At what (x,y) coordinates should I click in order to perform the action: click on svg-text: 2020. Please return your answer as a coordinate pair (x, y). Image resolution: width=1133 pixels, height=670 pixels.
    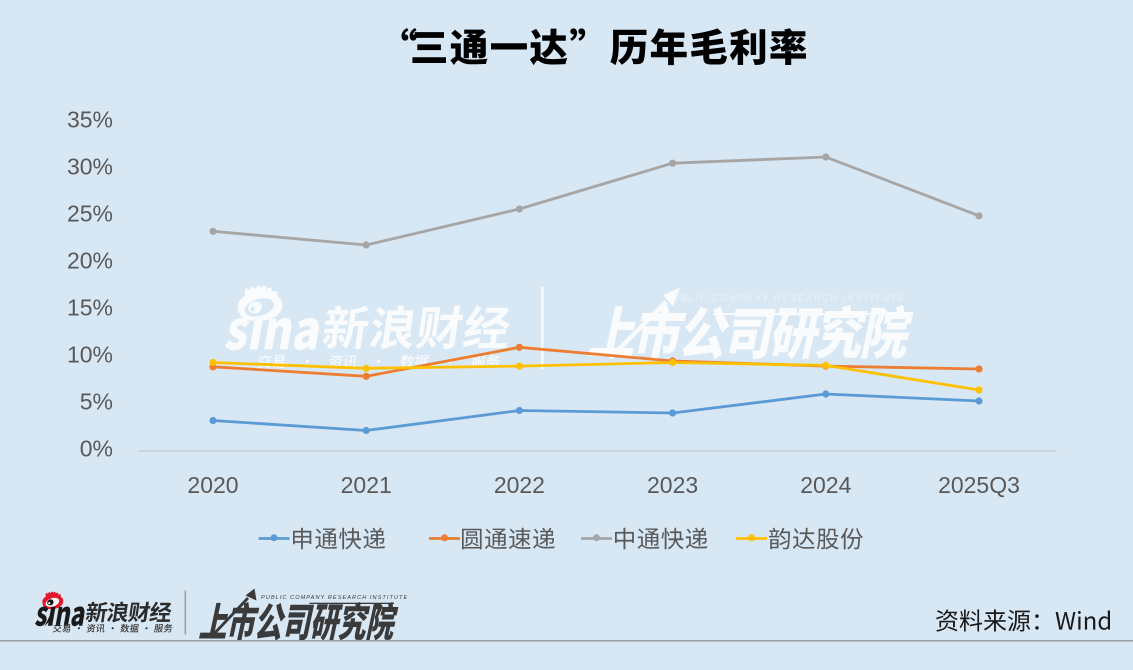
    Looking at the image, I should click on (212, 485).